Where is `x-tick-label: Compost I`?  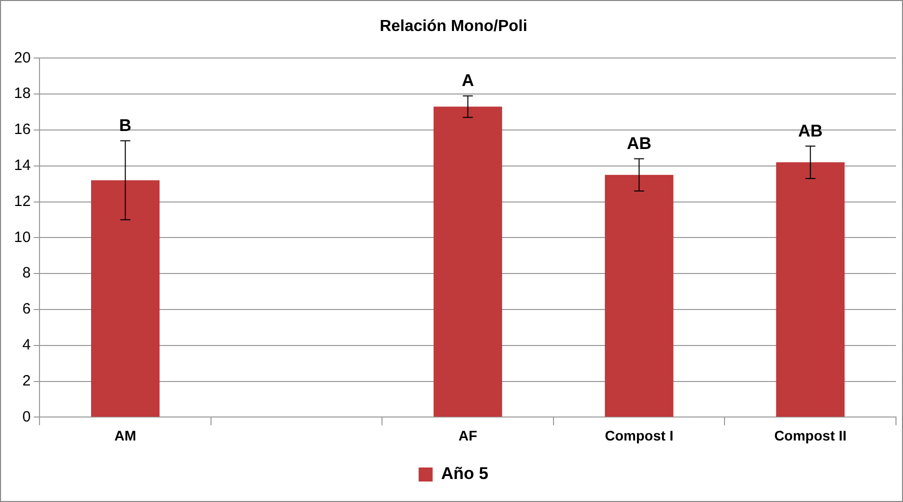 x-tick-label: Compost I is located at coordinates (639, 435).